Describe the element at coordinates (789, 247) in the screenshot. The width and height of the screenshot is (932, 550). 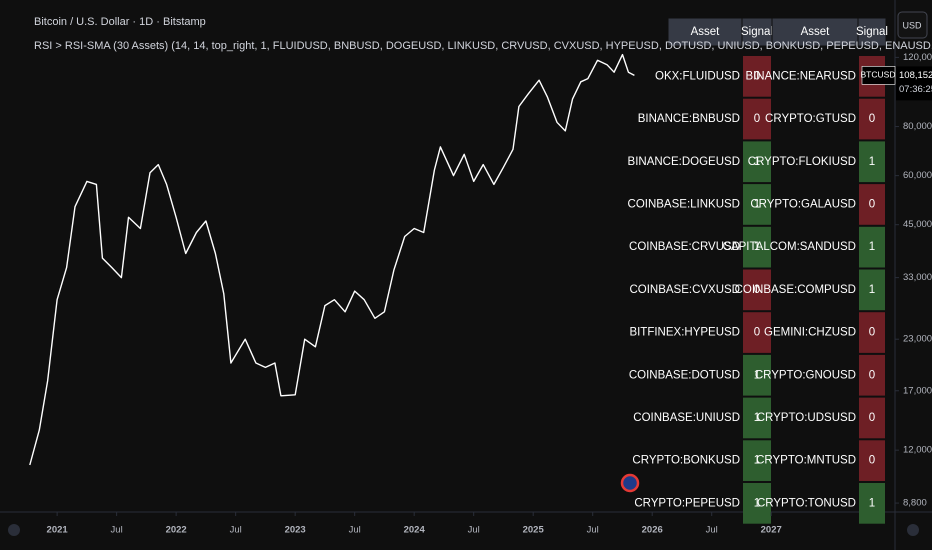
I see `asset-text: CAPITALCOM:SANDUSD` at that location.